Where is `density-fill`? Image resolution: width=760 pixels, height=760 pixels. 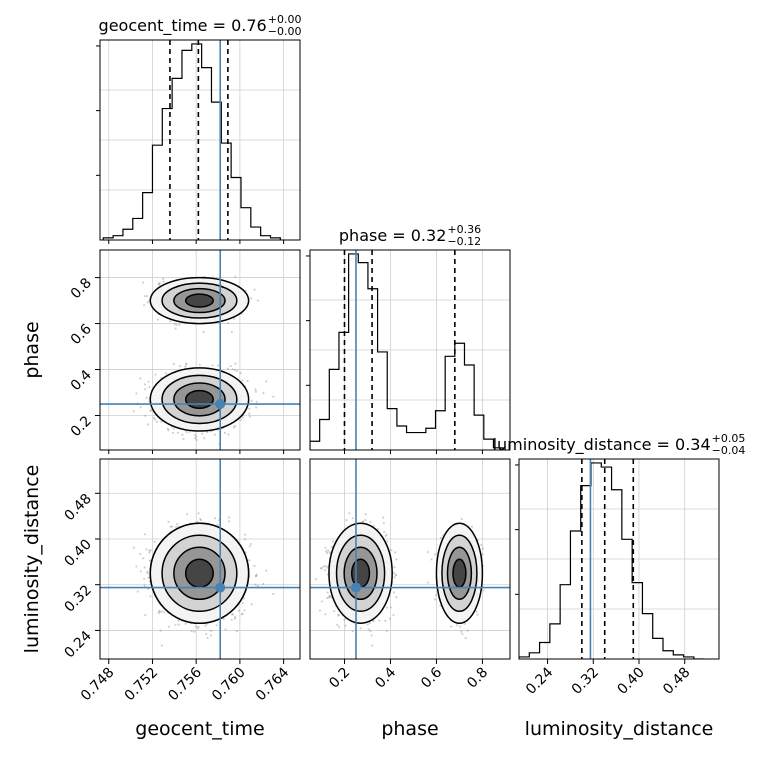 density-fill is located at coordinates (199, 301).